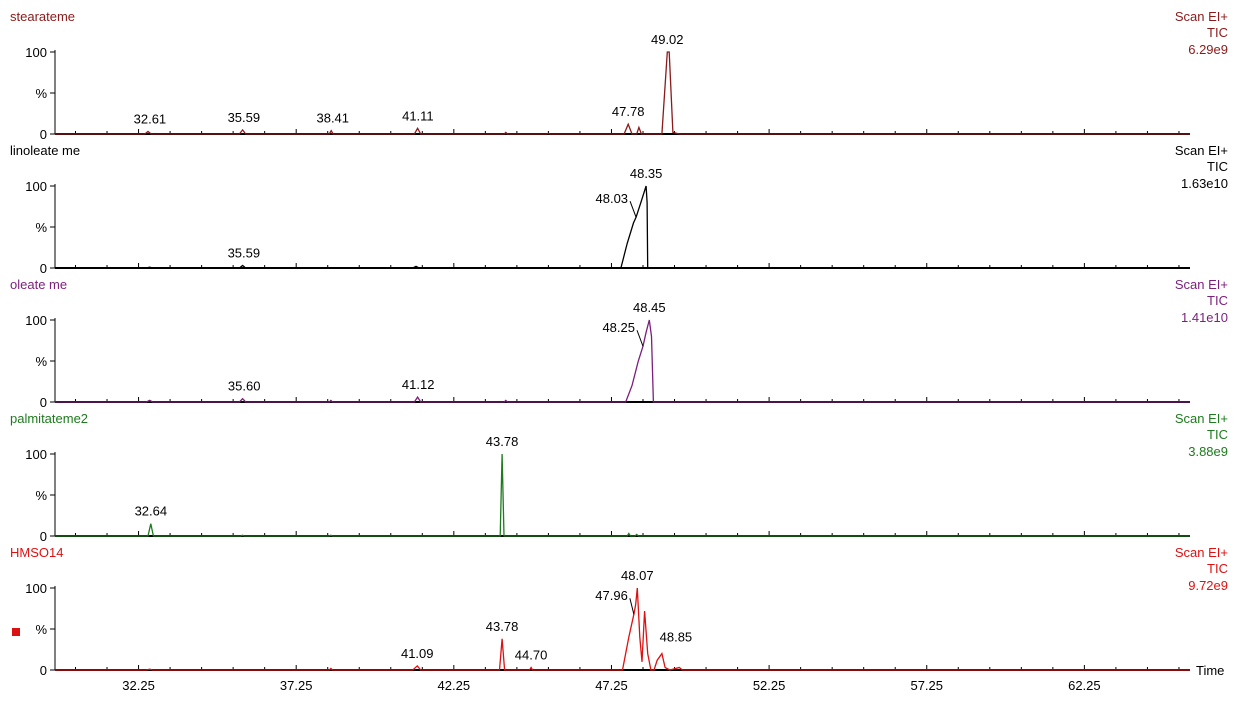  I want to click on panel-intensity-label: 6.29e9, so click(1208, 49).